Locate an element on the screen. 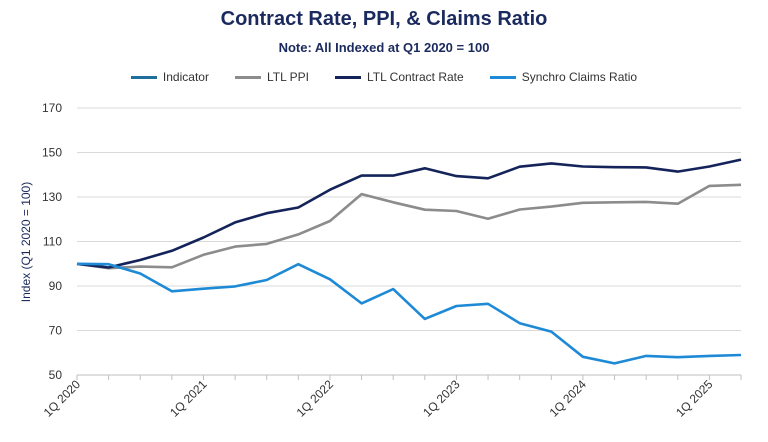  legend-label: Synchro Claims Ratio is located at coordinates (579, 77).